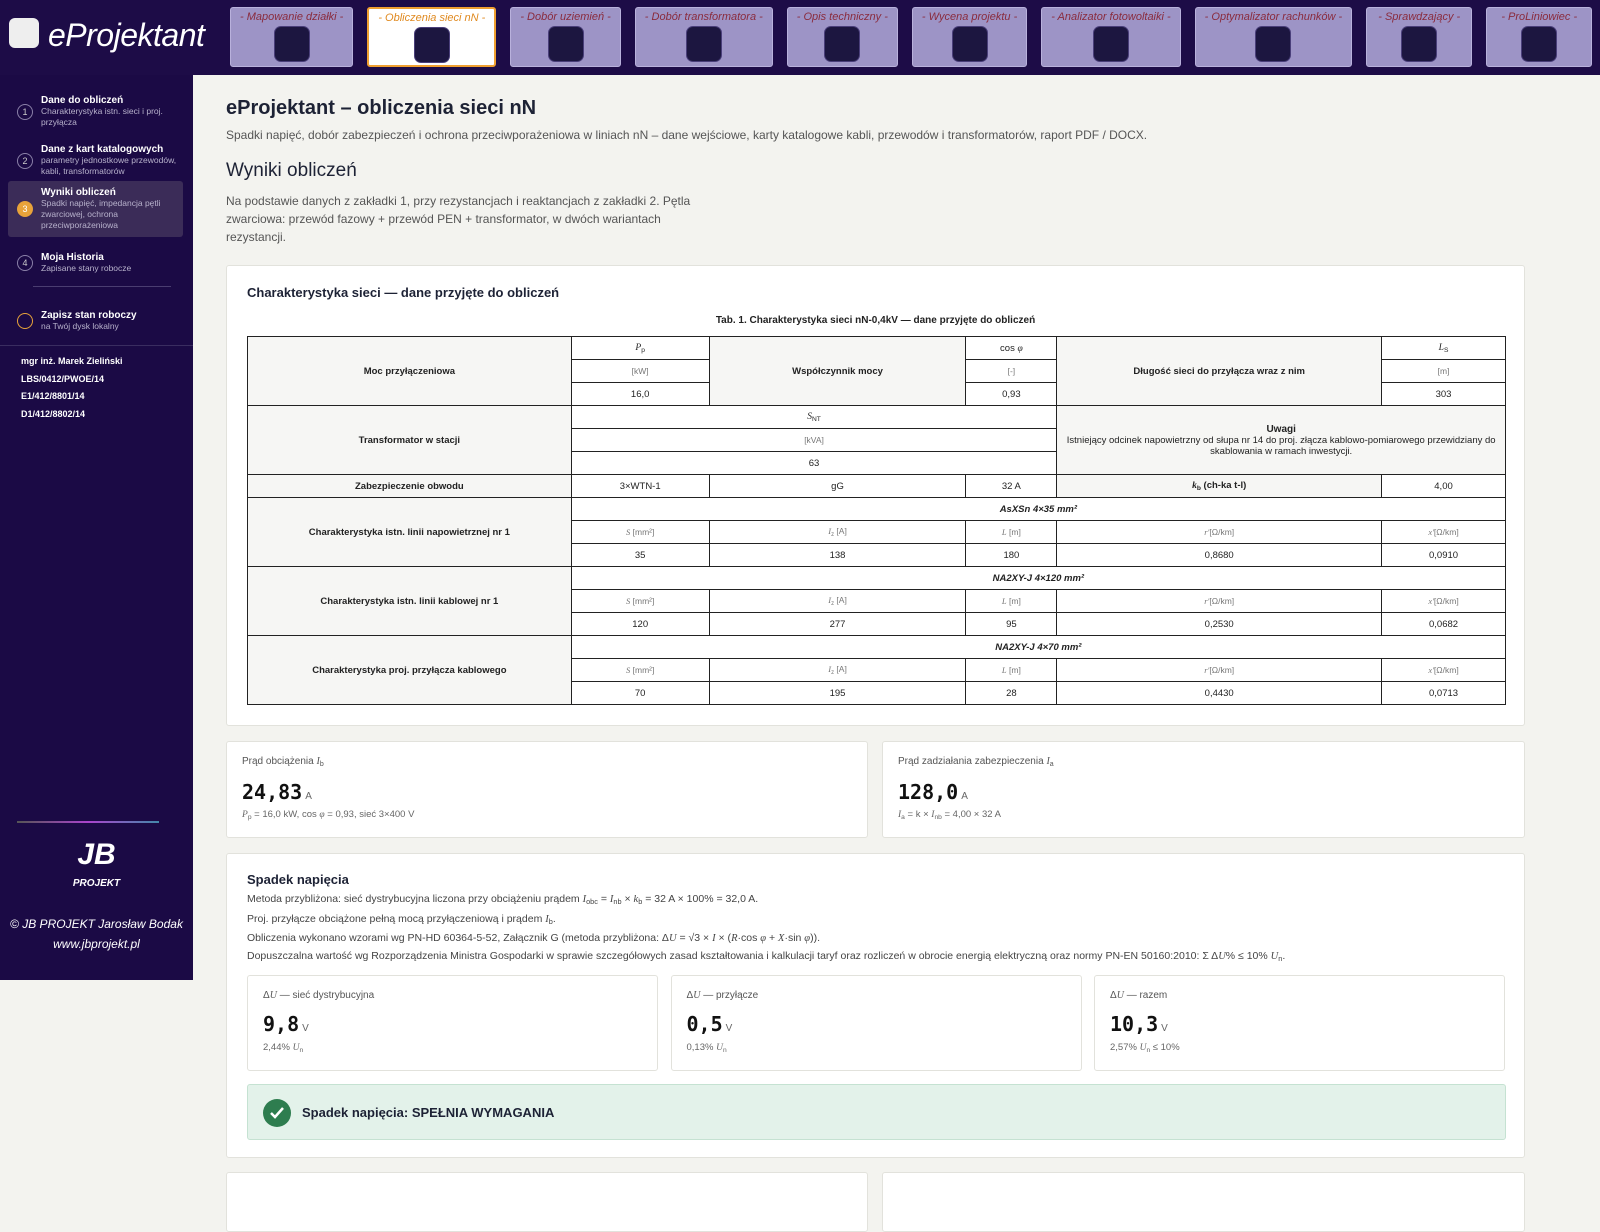  Describe the element at coordinates (642, 532) in the screenshot. I see `text-run: [mm²]` at that location.